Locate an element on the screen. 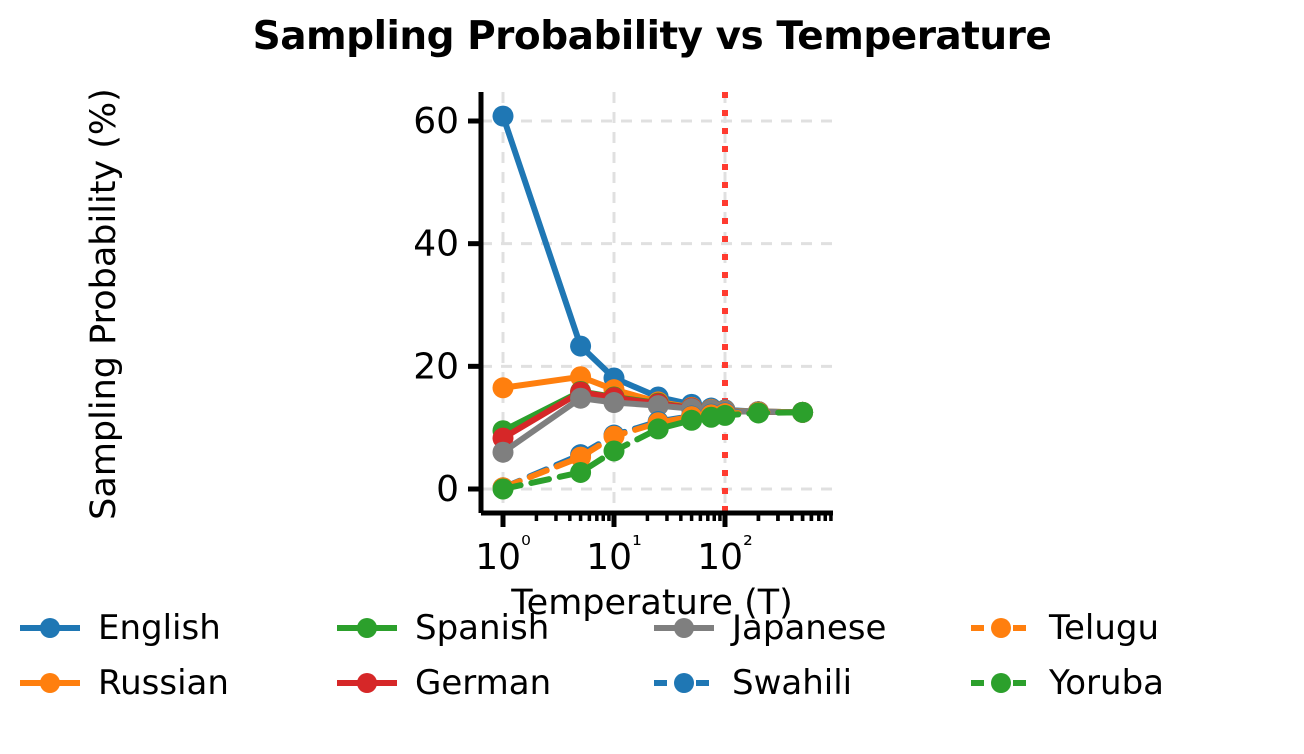 This screenshot has width=1304, height=754. legend-item-japanese: Japanese is located at coordinates (810, 628).